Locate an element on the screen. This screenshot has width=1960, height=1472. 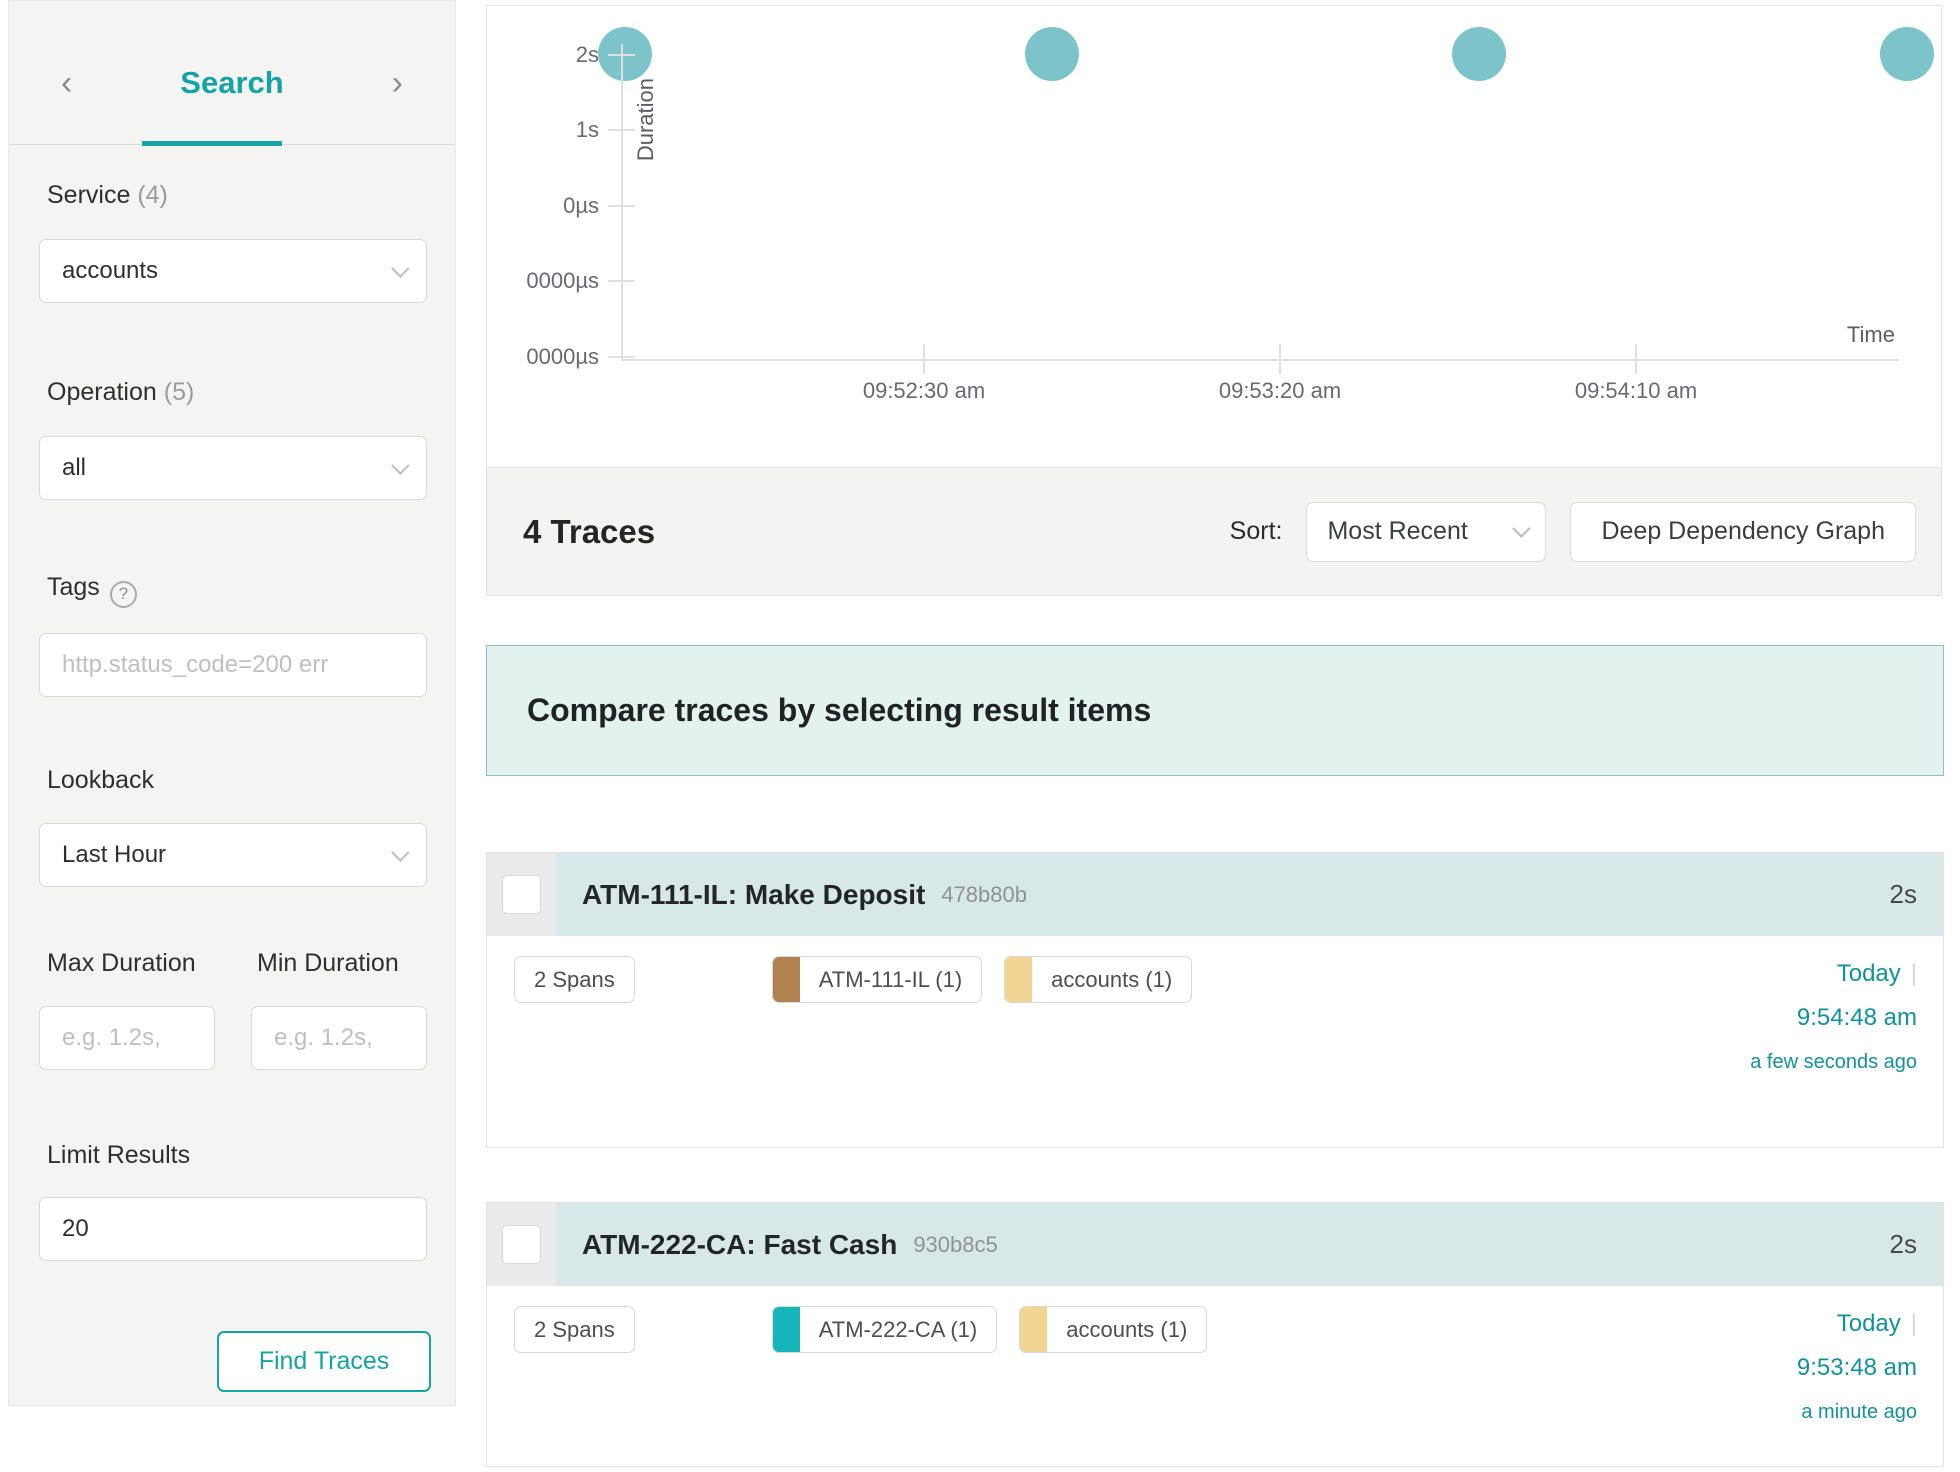
service-pill: accounts (1) is located at coordinates (1098, 979).